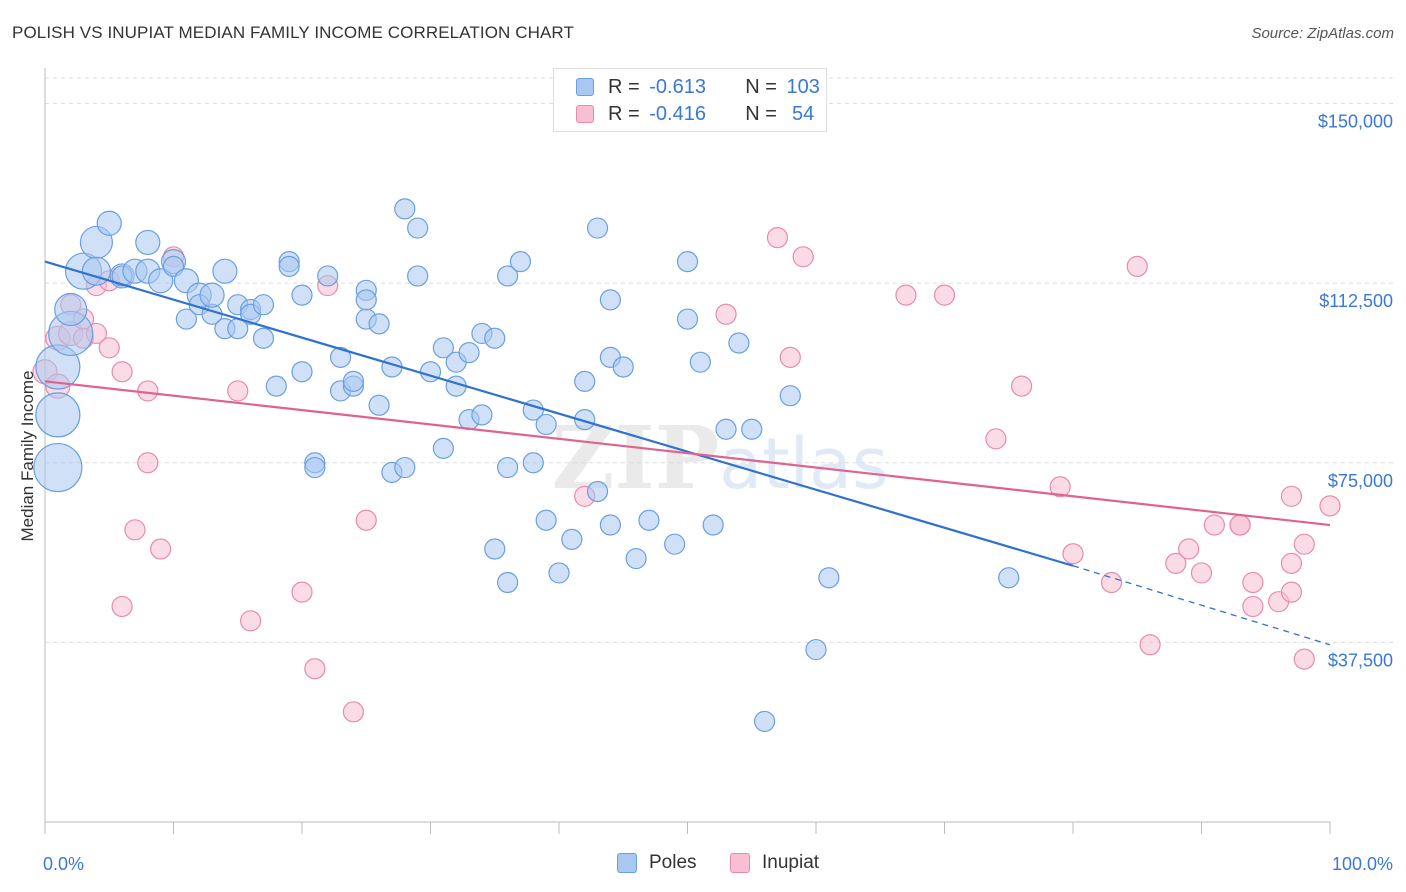 This screenshot has height=892, width=1406. I want to click on y-tick-label: $37,500, so click(1360, 660).